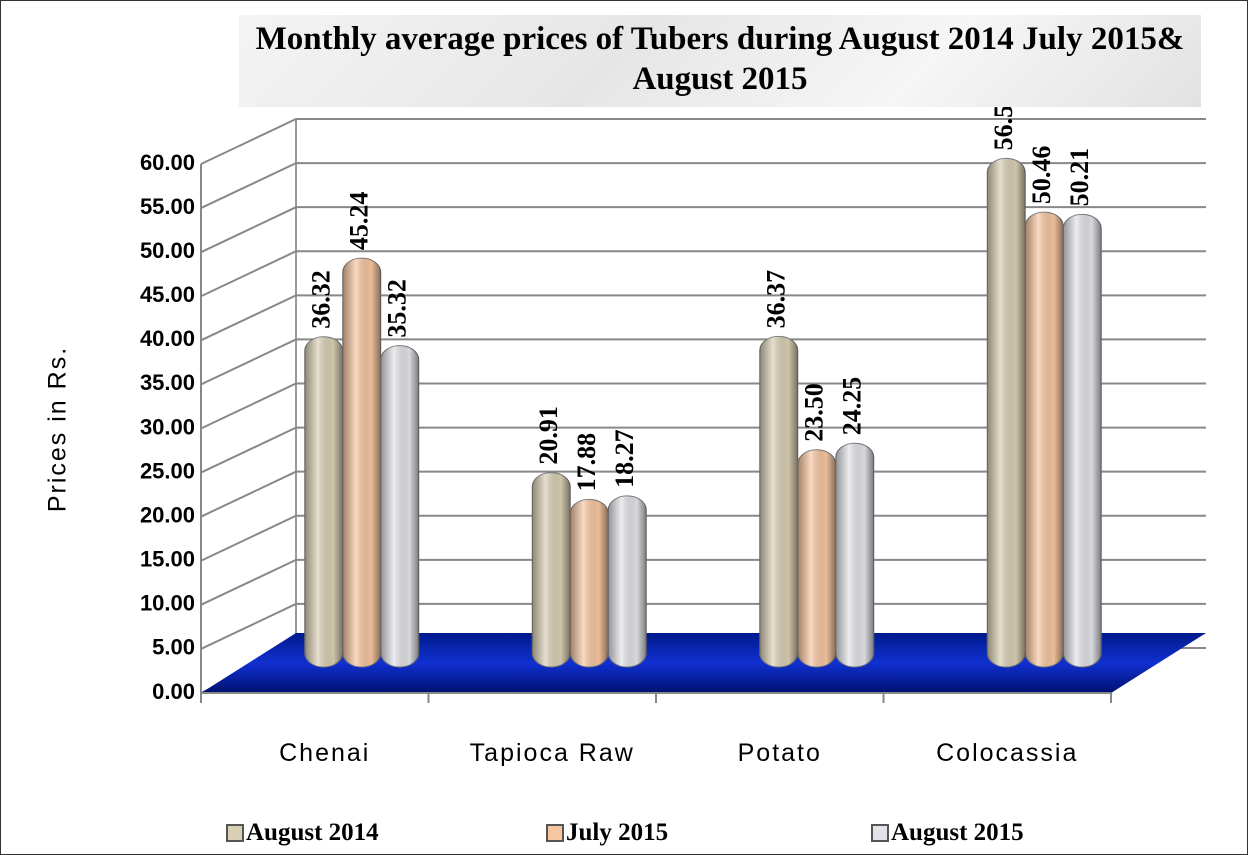 The height and width of the screenshot is (855, 1248). I want to click on y-tick-label: 50.00, so click(167, 250).